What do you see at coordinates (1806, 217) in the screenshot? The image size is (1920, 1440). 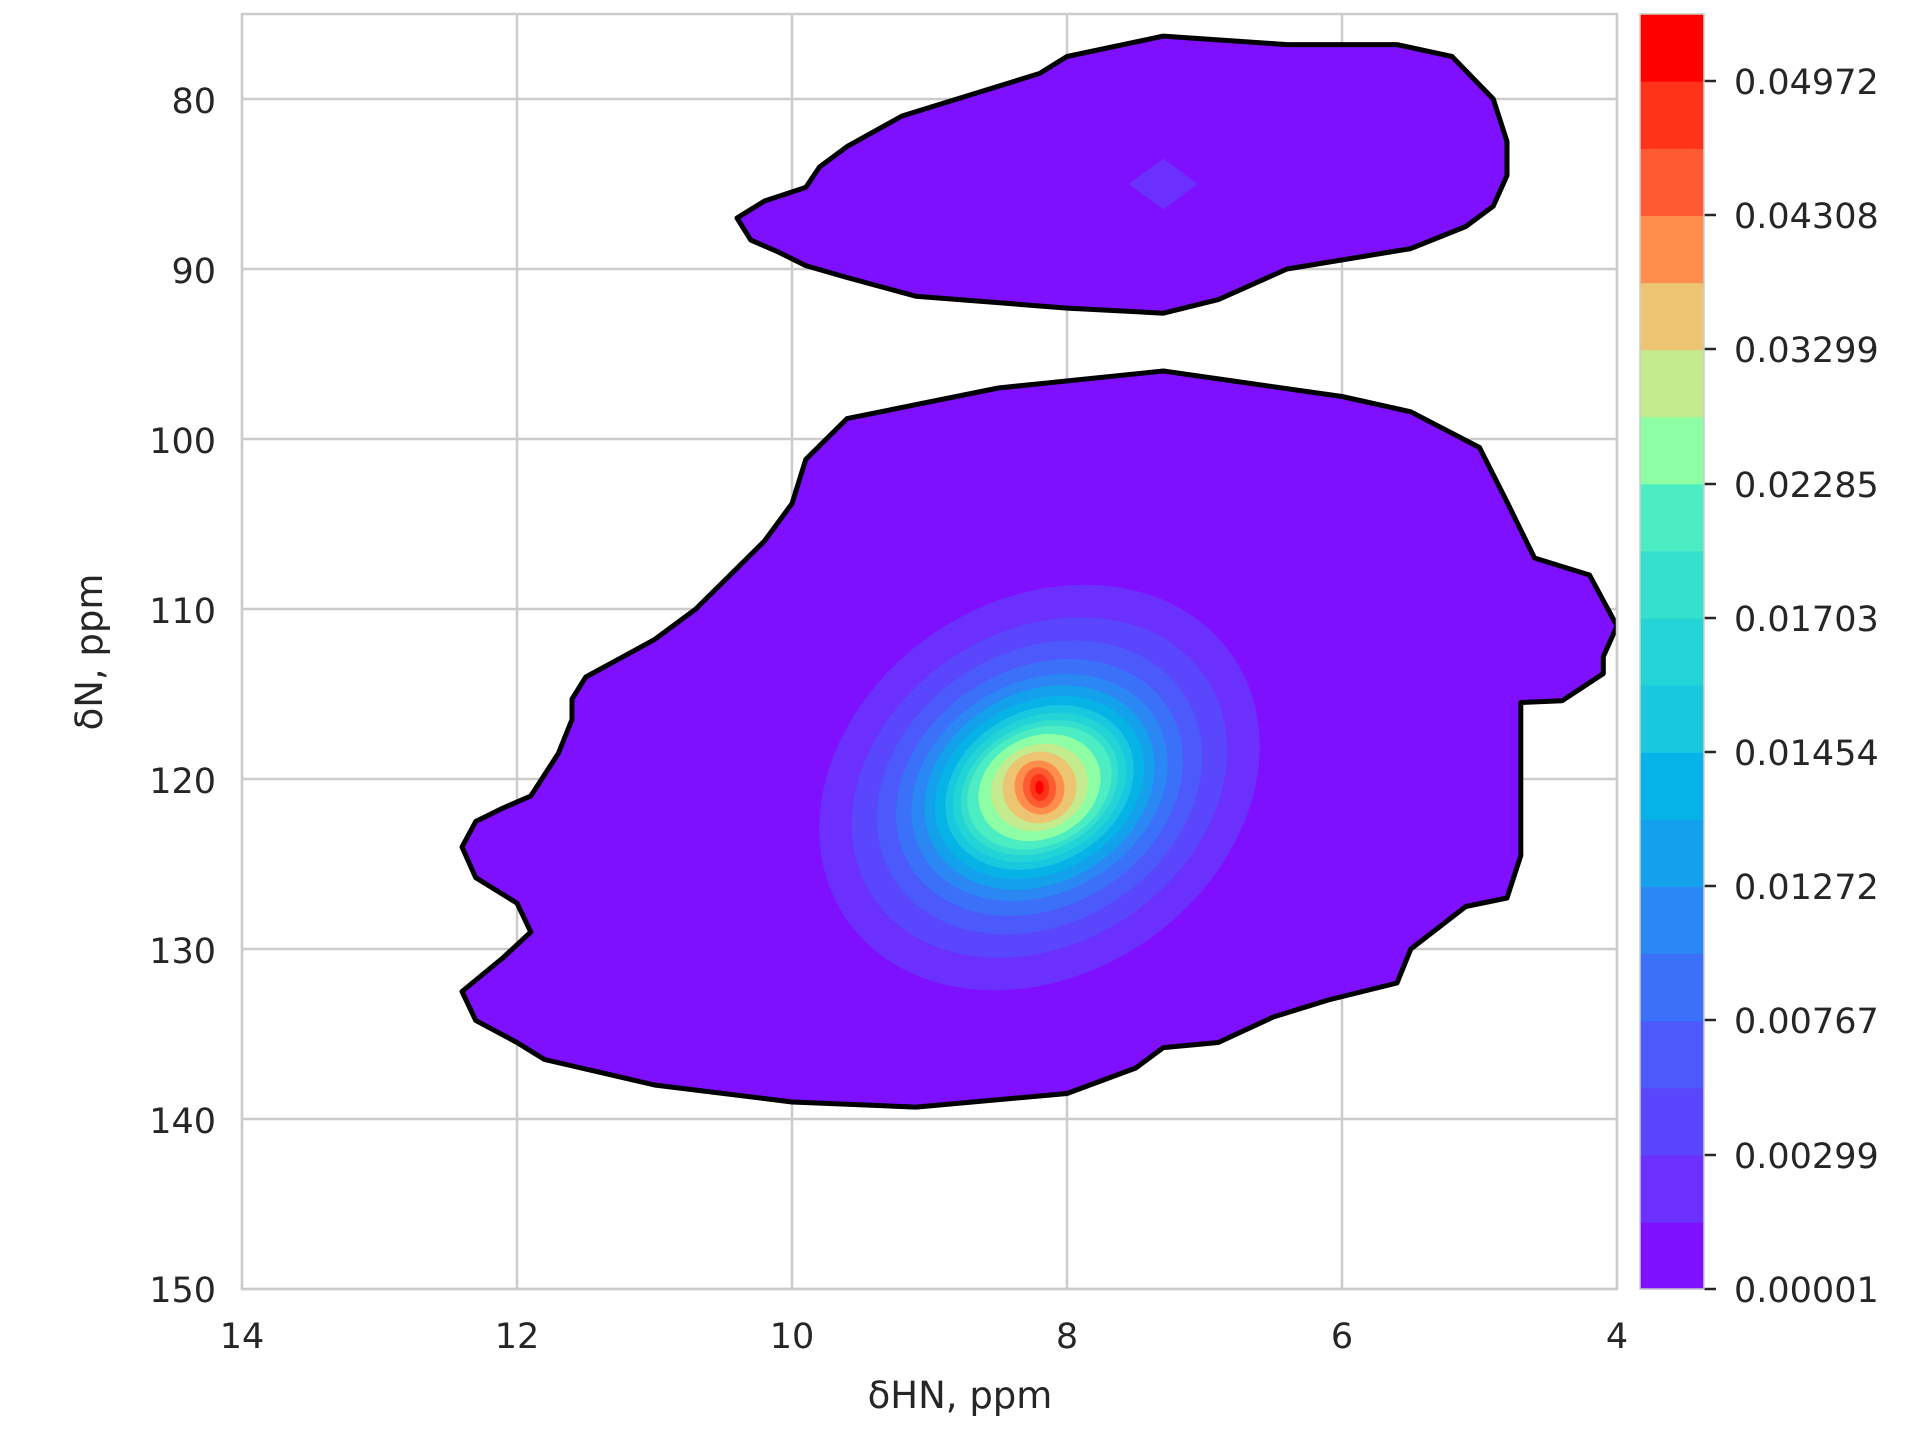 I see `colorbar-tick-label: 0.04308` at bounding box center [1806, 217].